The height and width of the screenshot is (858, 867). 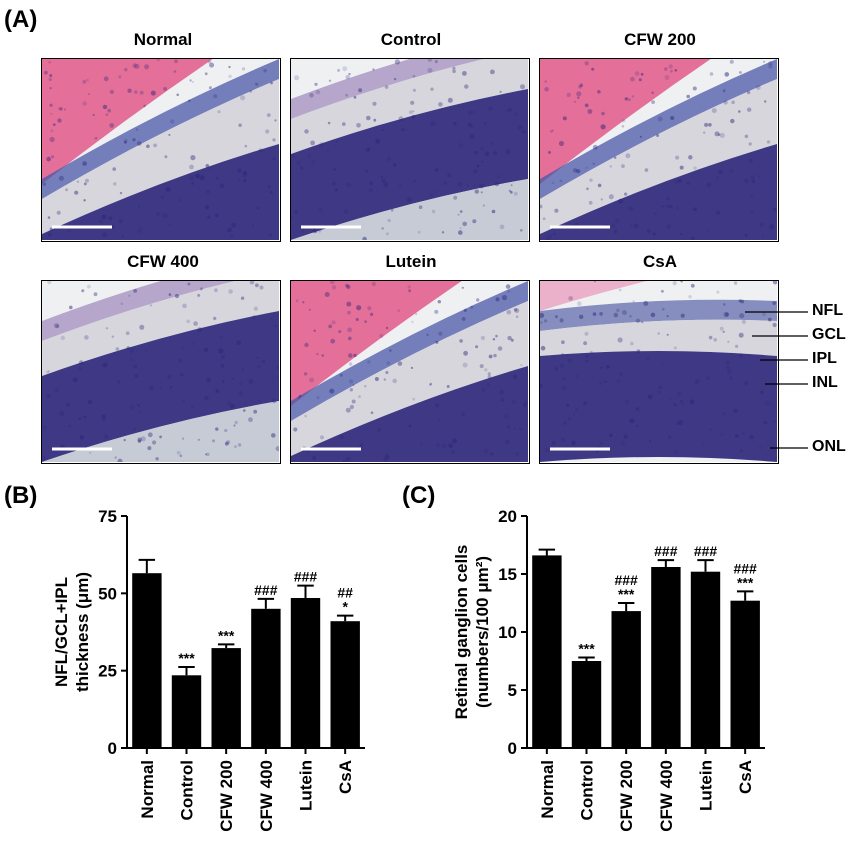 What do you see at coordinates (112, 748) in the screenshot?
I see `thickness-ytick-label: 0` at bounding box center [112, 748].